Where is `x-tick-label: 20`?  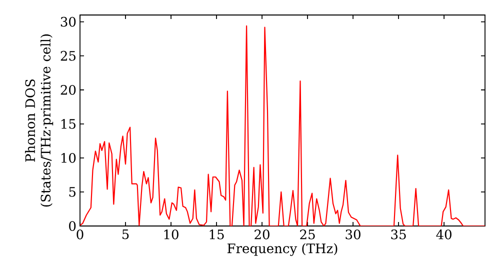 x-tick-label: 20 is located at coordinates (262, 235).